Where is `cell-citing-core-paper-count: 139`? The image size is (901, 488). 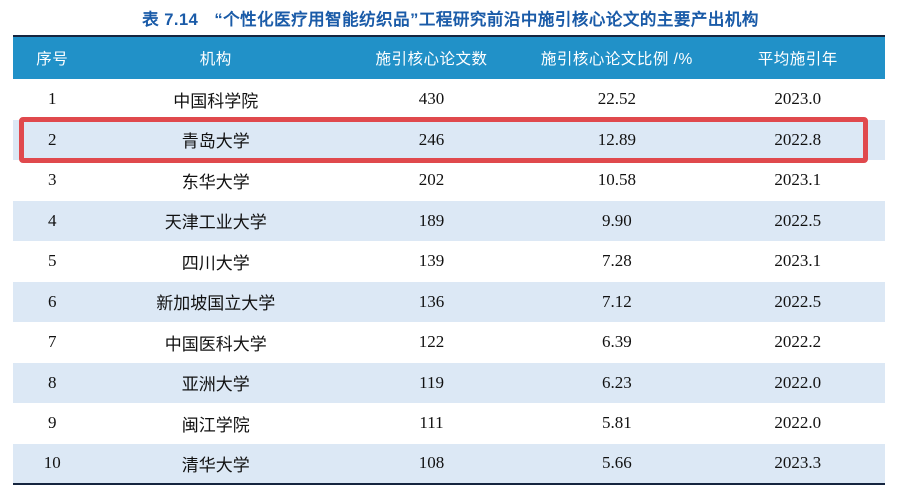 cell-citing-core-paper-count: 139 is located at coordinates (431, 261).